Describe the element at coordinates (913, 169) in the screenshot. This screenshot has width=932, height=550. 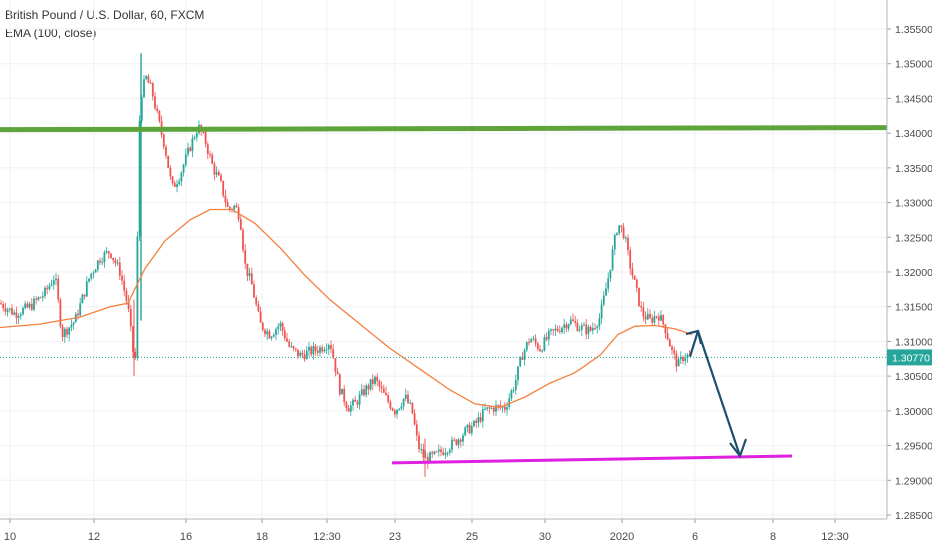
I see `y-tick-label: 1.33500` at that location.